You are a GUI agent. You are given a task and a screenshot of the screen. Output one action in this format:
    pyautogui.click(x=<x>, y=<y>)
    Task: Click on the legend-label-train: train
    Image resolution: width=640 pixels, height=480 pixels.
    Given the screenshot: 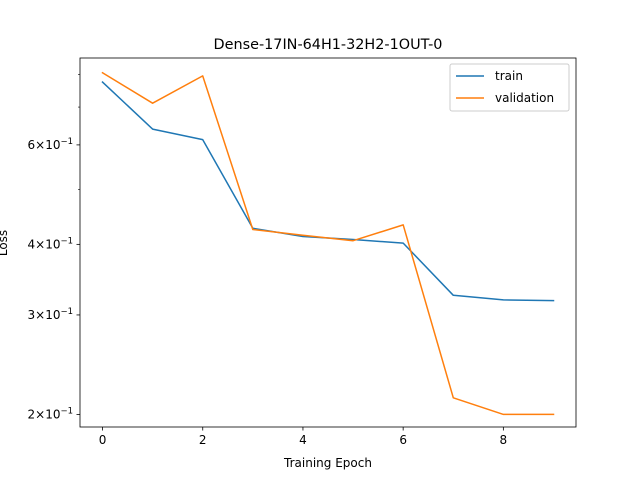 What is the action you would take?
    pyautogui.click(x=509, y=76)
    